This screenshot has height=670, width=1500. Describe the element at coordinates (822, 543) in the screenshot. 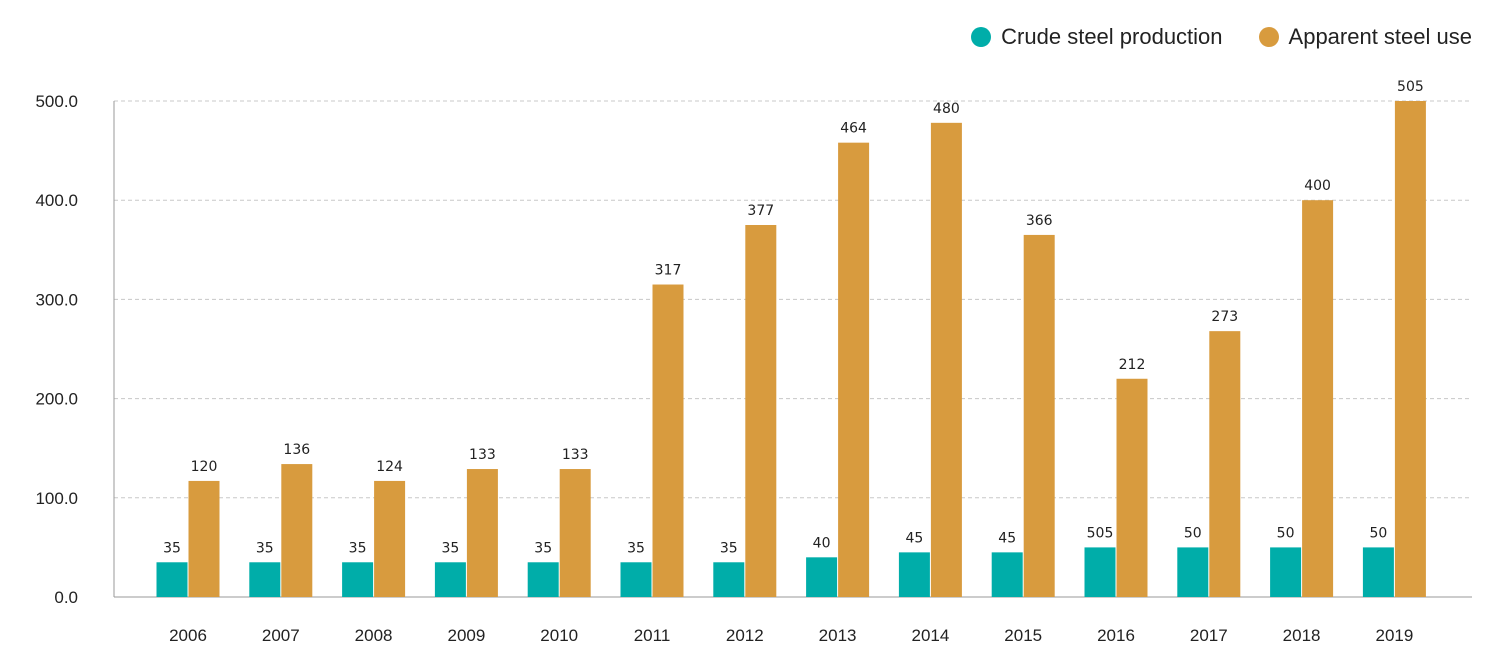

I see `data-label: 40` at that location.